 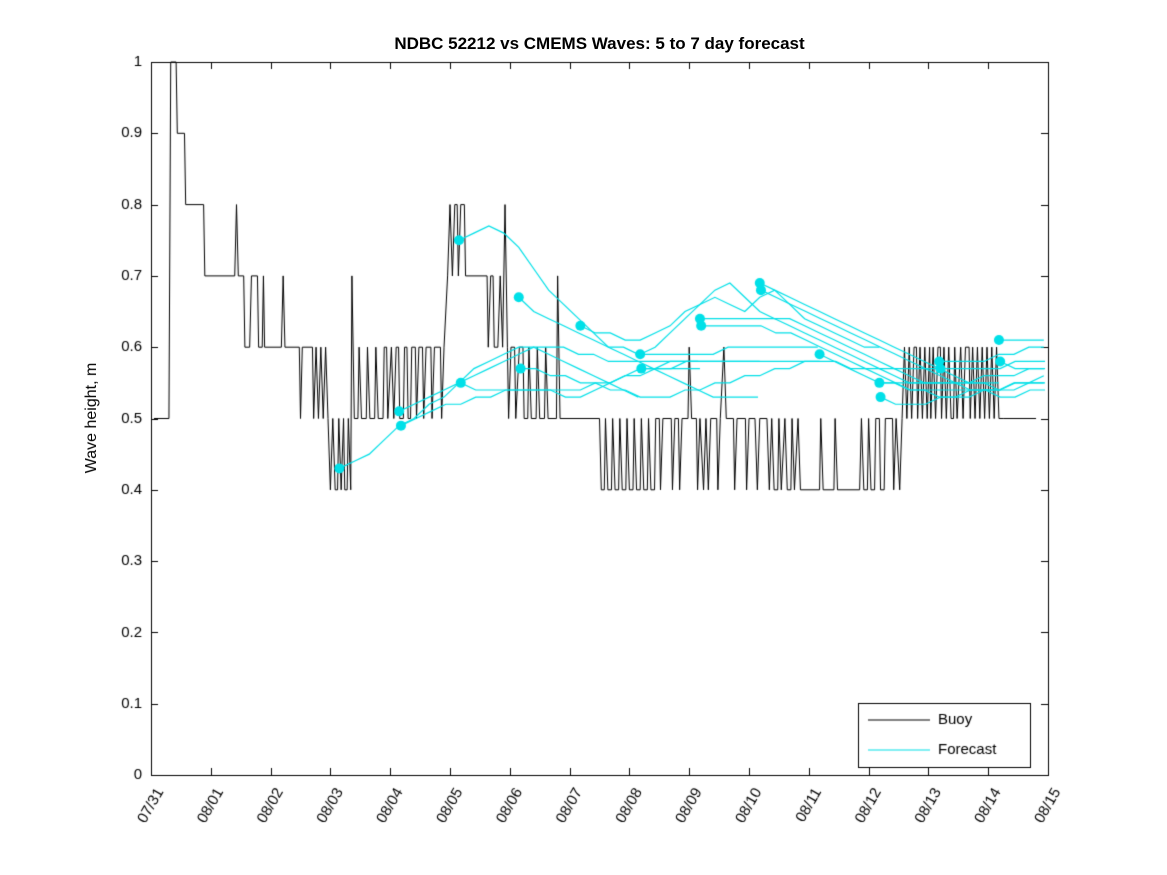 I want to click on y-axis-label: Wave height, m, so click(x=91, y=418).